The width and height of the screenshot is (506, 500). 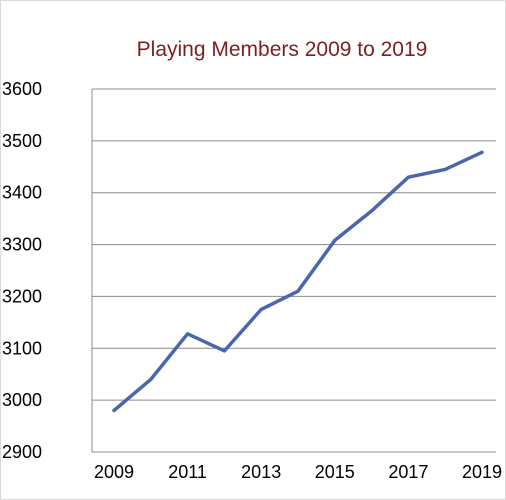 What do you see at coordinates (371, 211) in the screenshot?
I see `data-point-2016` at bounding box center [371, 211].